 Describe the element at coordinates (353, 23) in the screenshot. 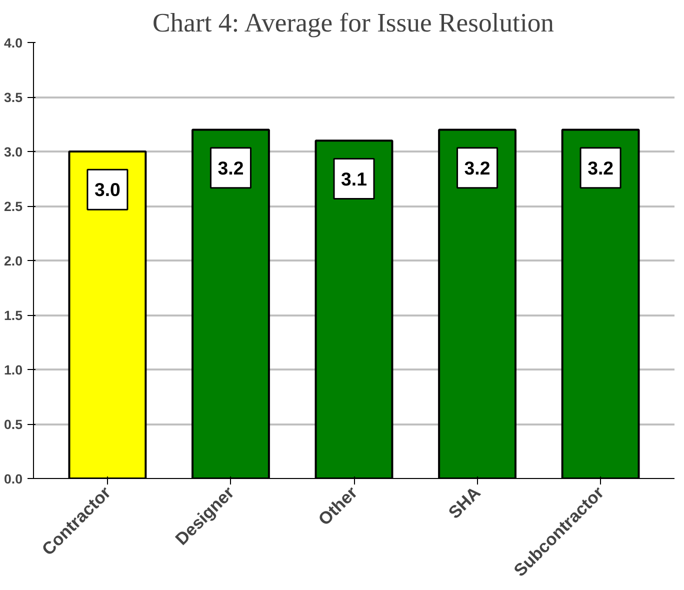

I see `chart-title: Chart 4: Average for Issue Resolution` at that location.